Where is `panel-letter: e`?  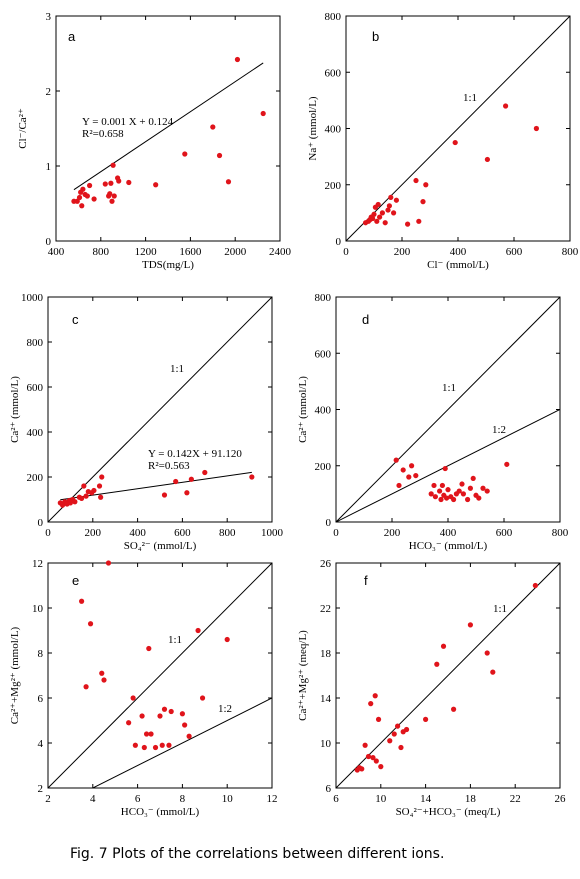
panel-letter: e is located at coordinates (75, 580).